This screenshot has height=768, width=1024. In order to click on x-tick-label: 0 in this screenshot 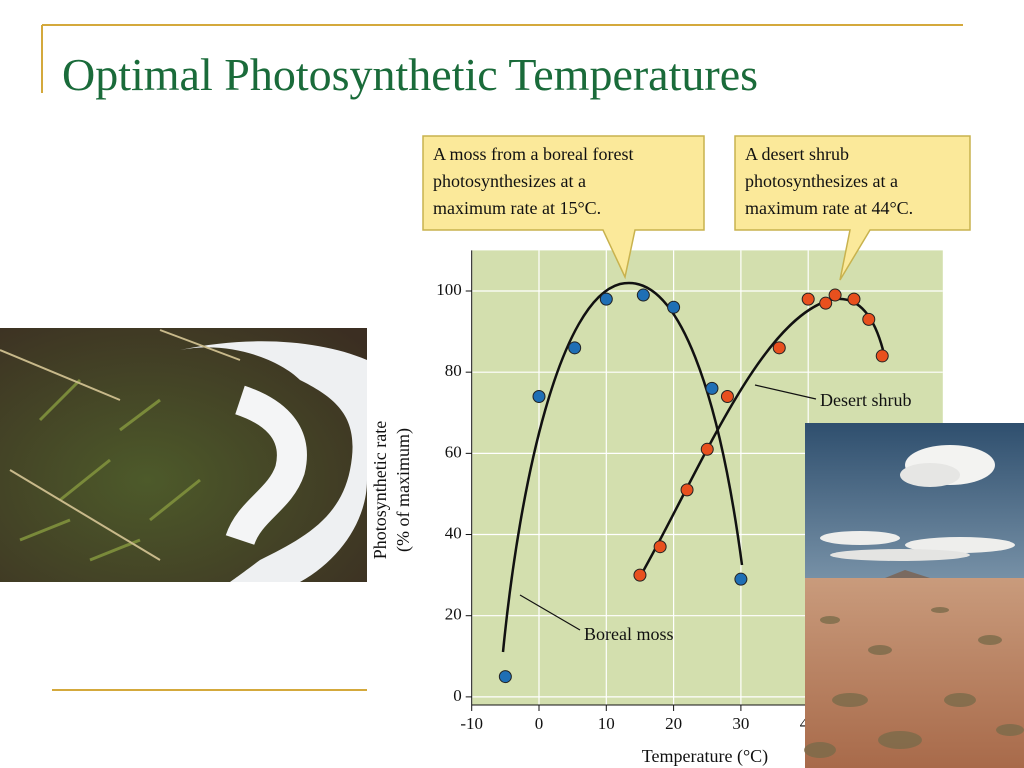, I will do `click(539, 723)`.